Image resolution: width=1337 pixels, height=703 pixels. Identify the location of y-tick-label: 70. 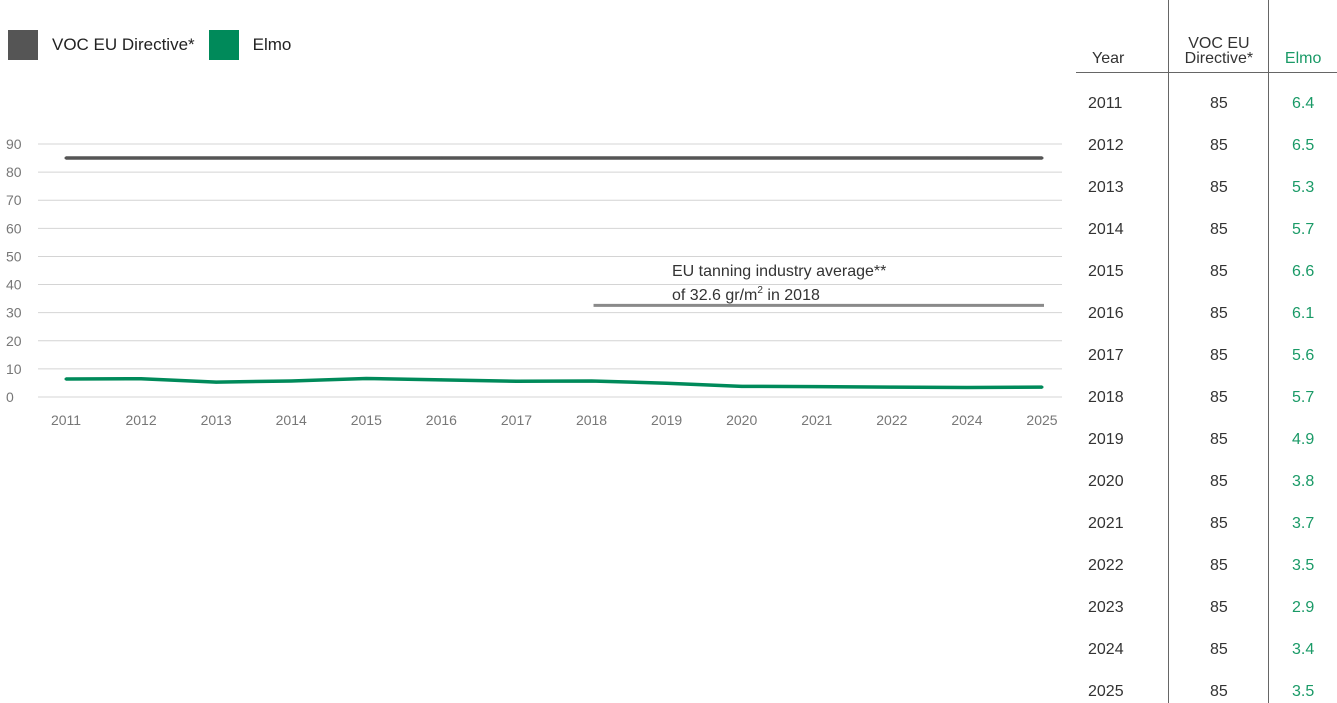
(14, 200).